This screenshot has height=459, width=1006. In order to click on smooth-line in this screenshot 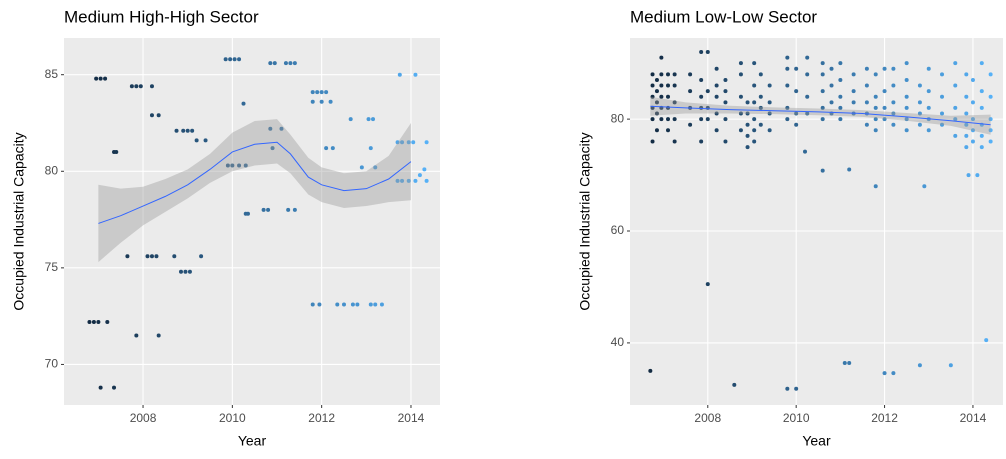, I will do `click(255, 182)`.